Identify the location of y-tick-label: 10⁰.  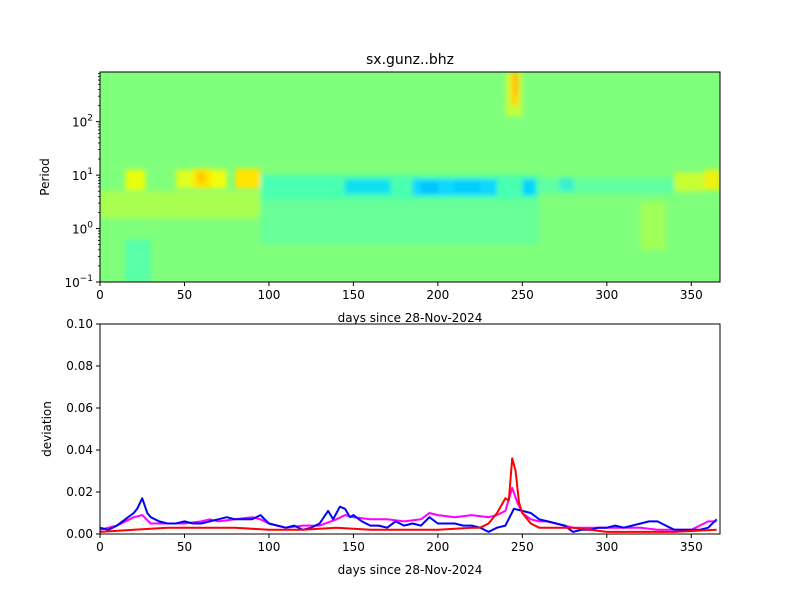
(82, 229).